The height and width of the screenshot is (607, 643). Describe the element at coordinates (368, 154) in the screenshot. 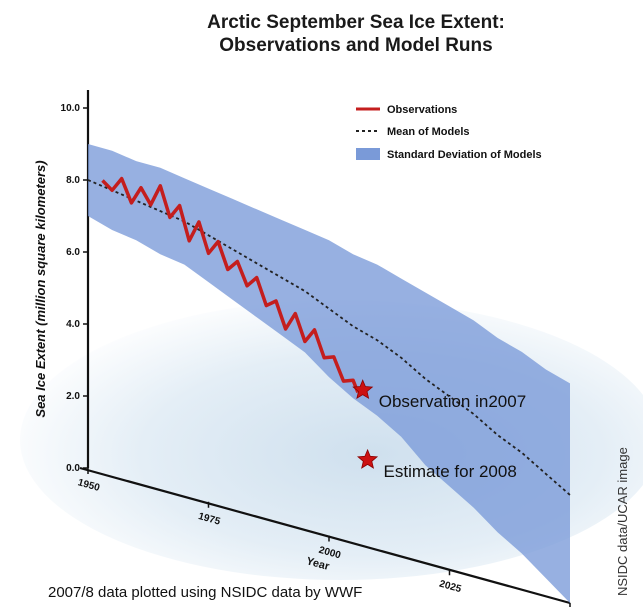

I see `legend-swatch-std-dev` at that location.